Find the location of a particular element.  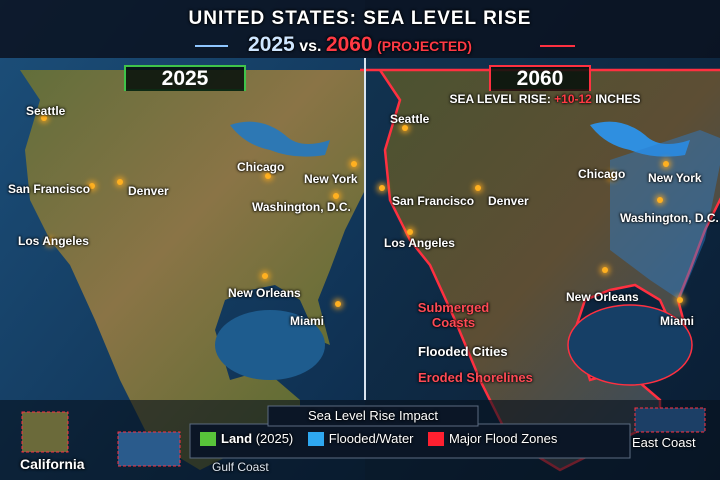

inset-label: East Coast is located at coordinates (664, 442).